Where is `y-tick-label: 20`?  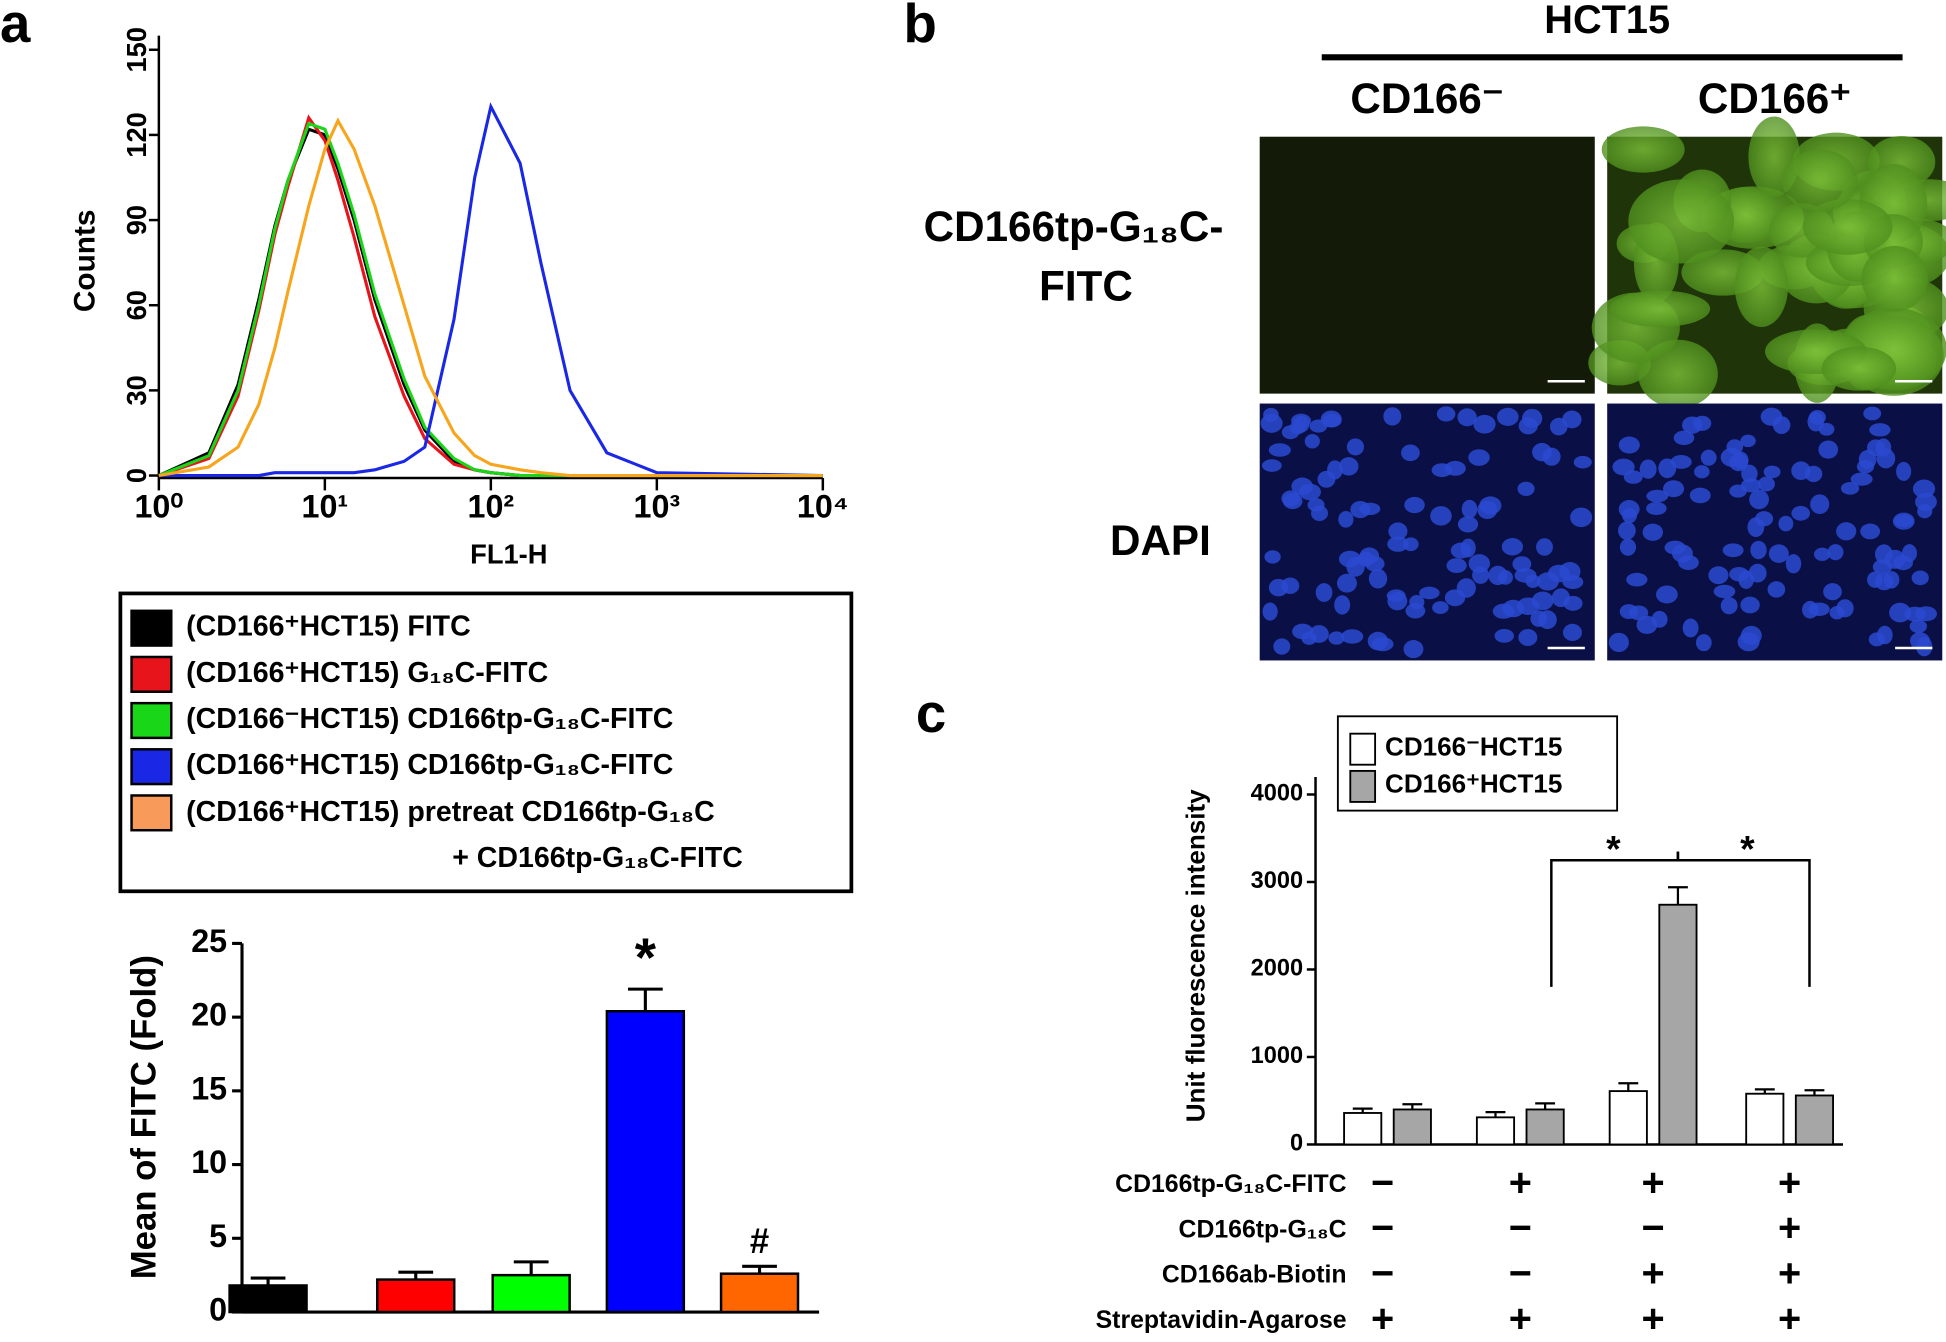
y-tick-label: 20 is located at coordinates (209, 1015).